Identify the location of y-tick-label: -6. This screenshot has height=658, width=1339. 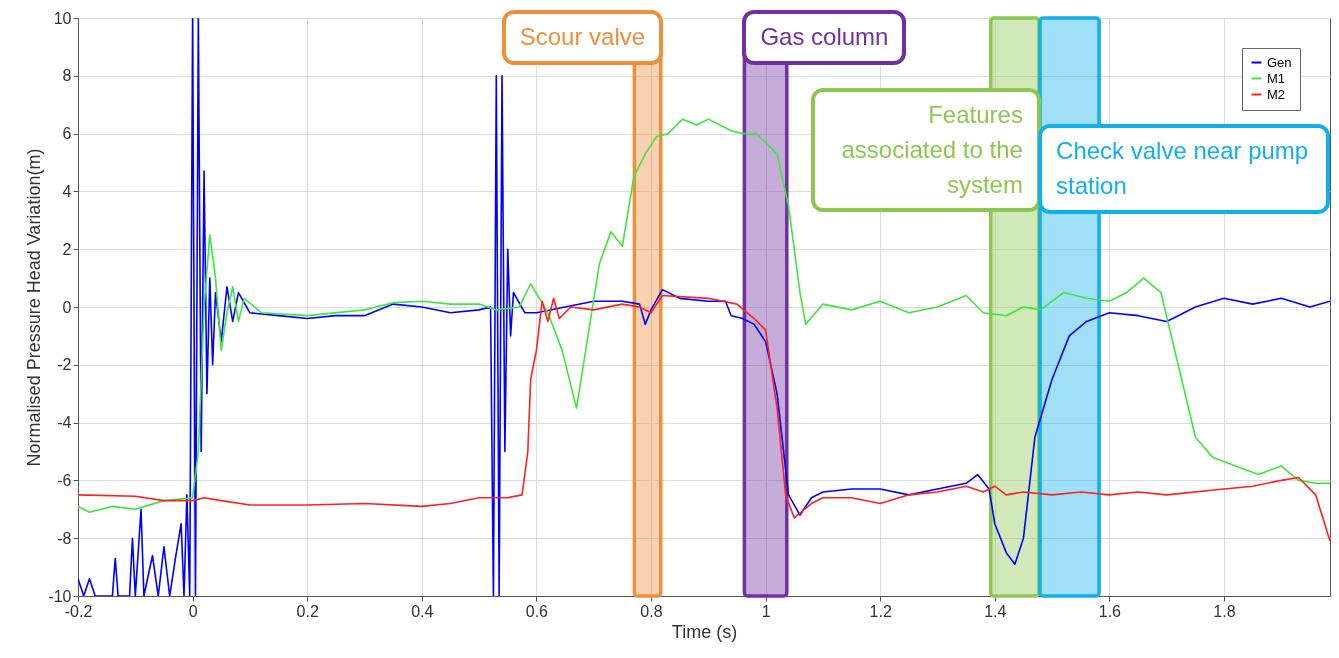
(64, 480).